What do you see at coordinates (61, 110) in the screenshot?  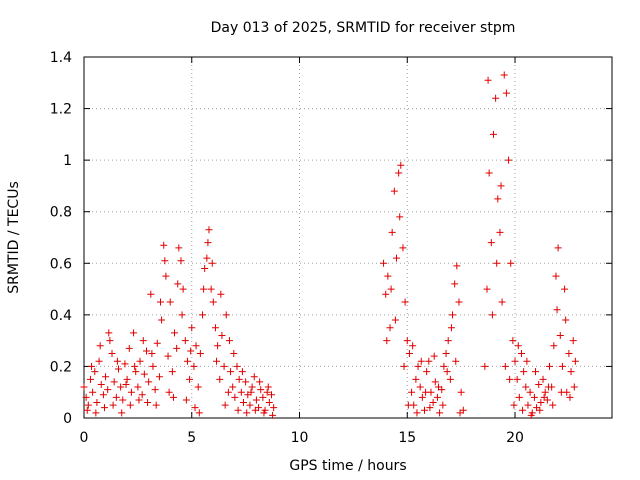 I see `y-tick-label: 1.2` at bounding box center [61, 110].